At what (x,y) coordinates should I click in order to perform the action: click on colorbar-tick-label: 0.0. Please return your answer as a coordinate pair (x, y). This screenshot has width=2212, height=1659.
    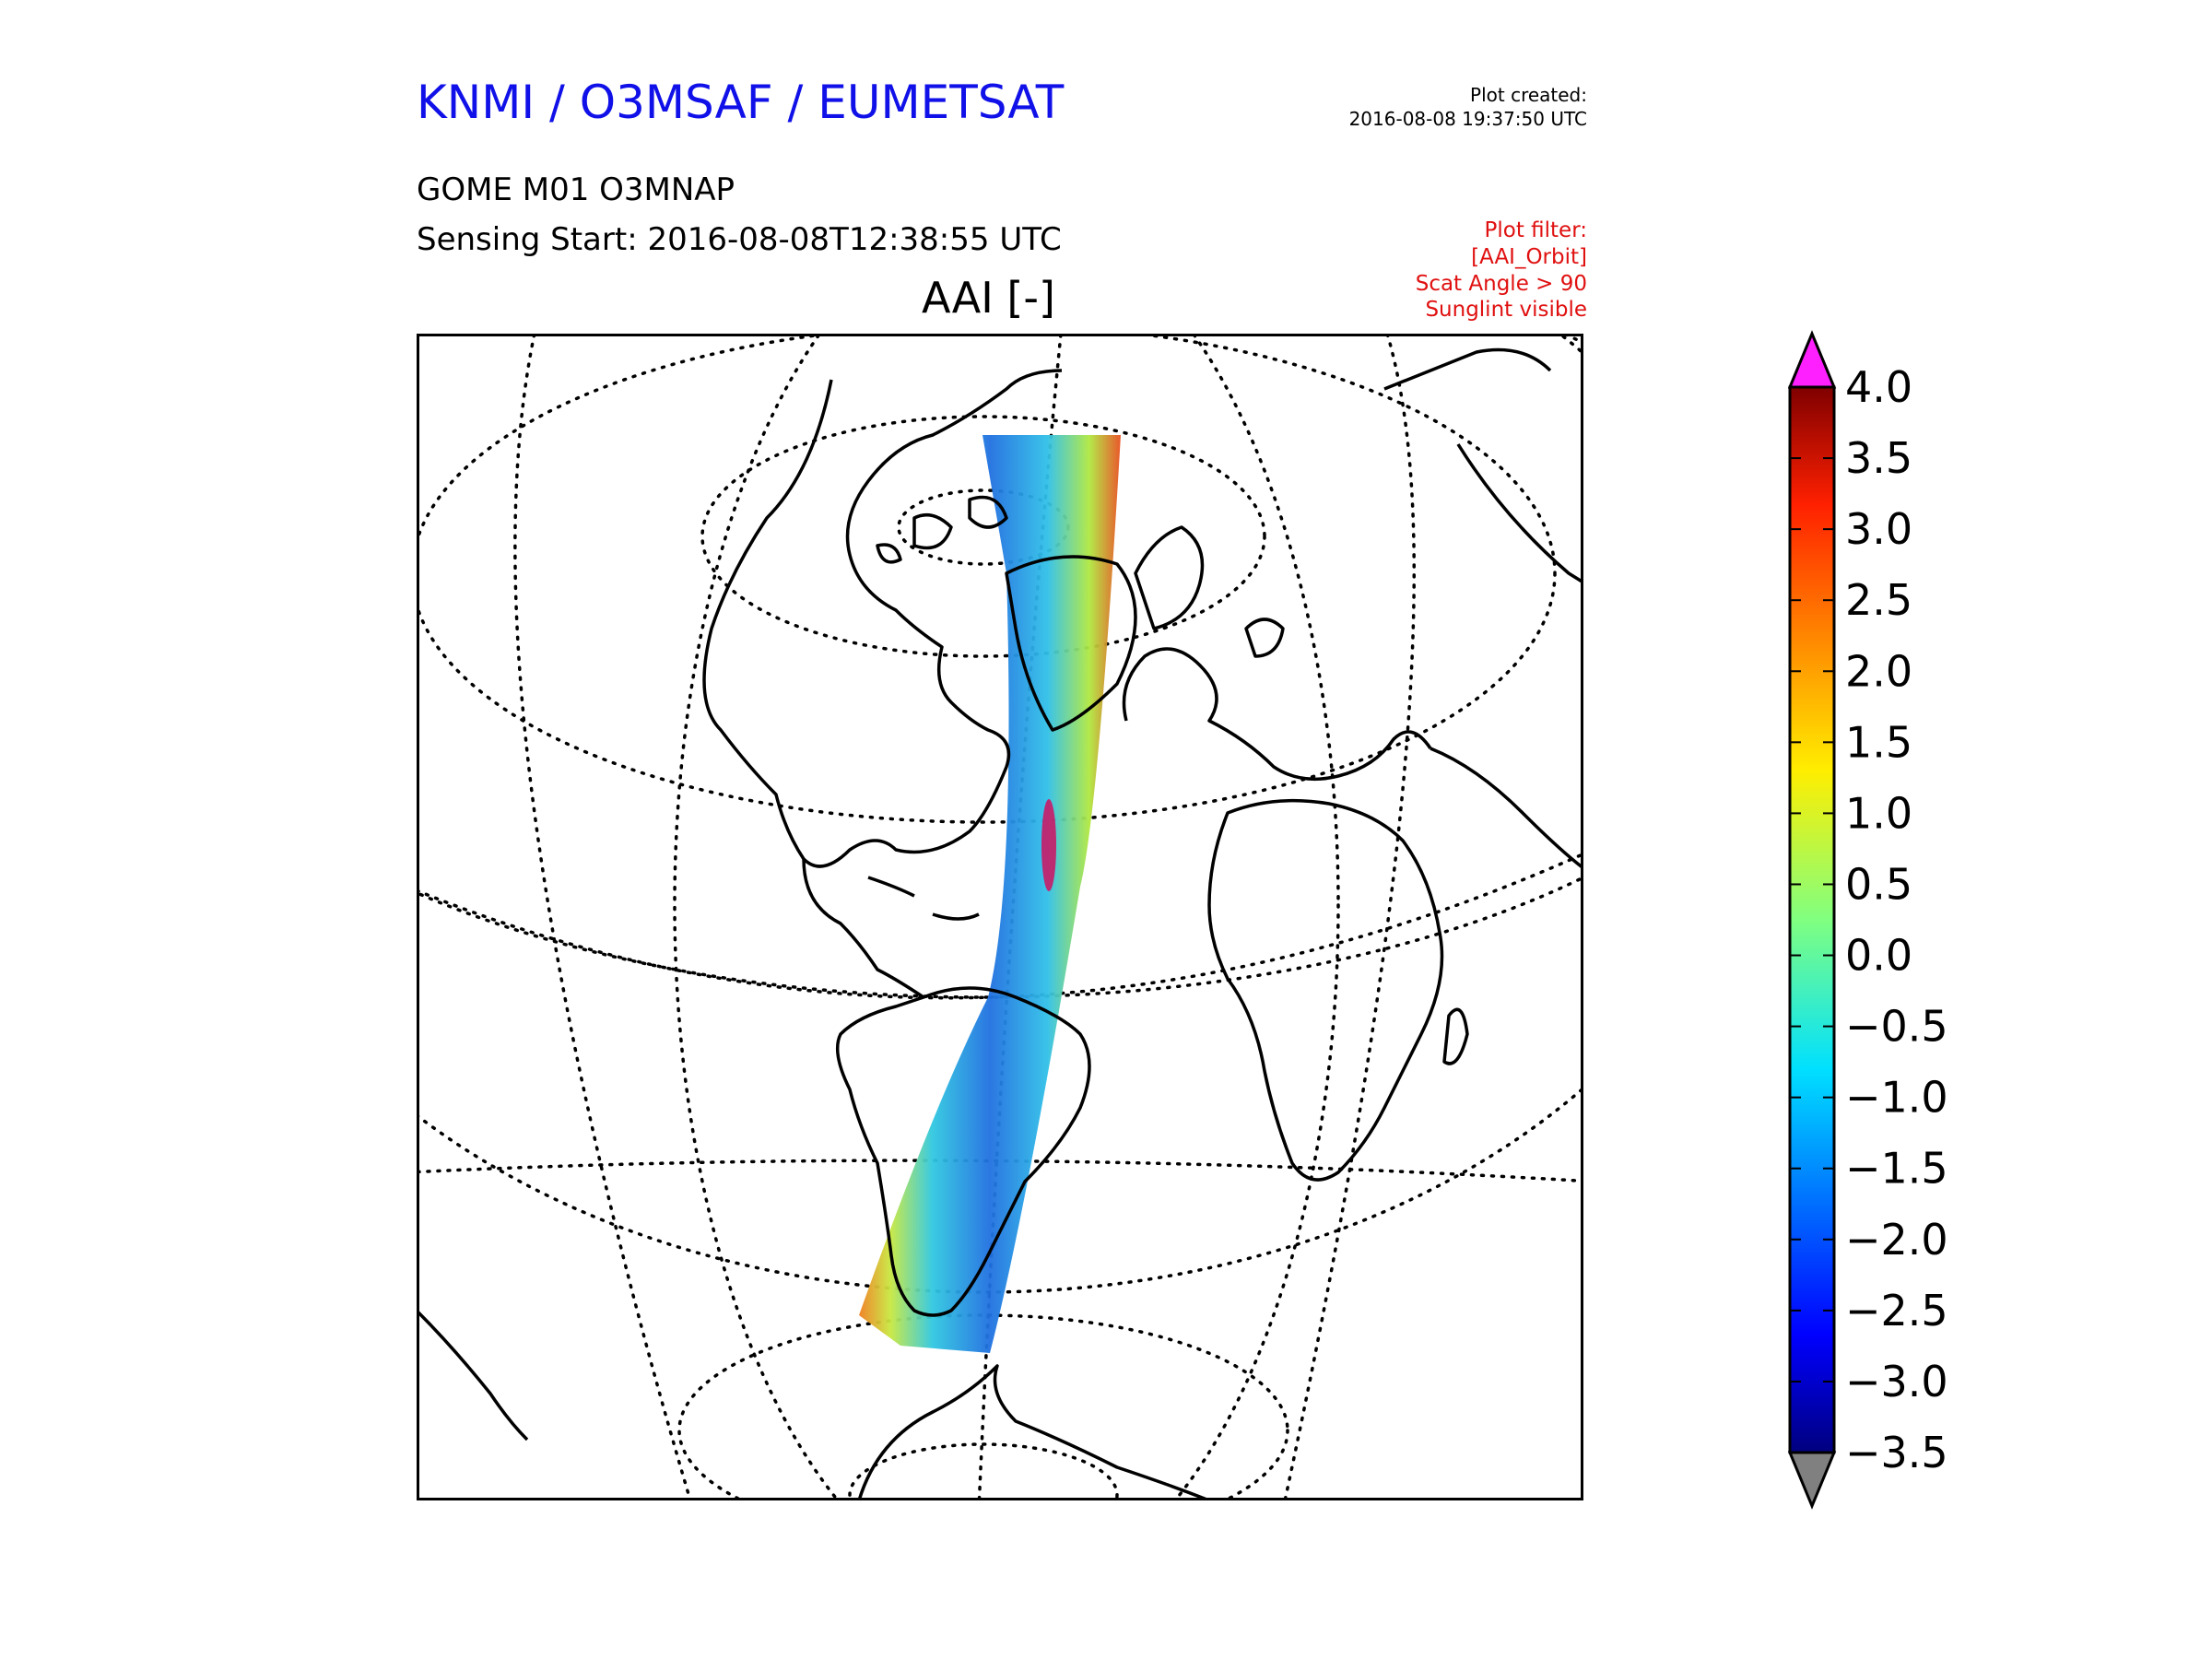
    Looking at the image, I should click on (1878, 956).